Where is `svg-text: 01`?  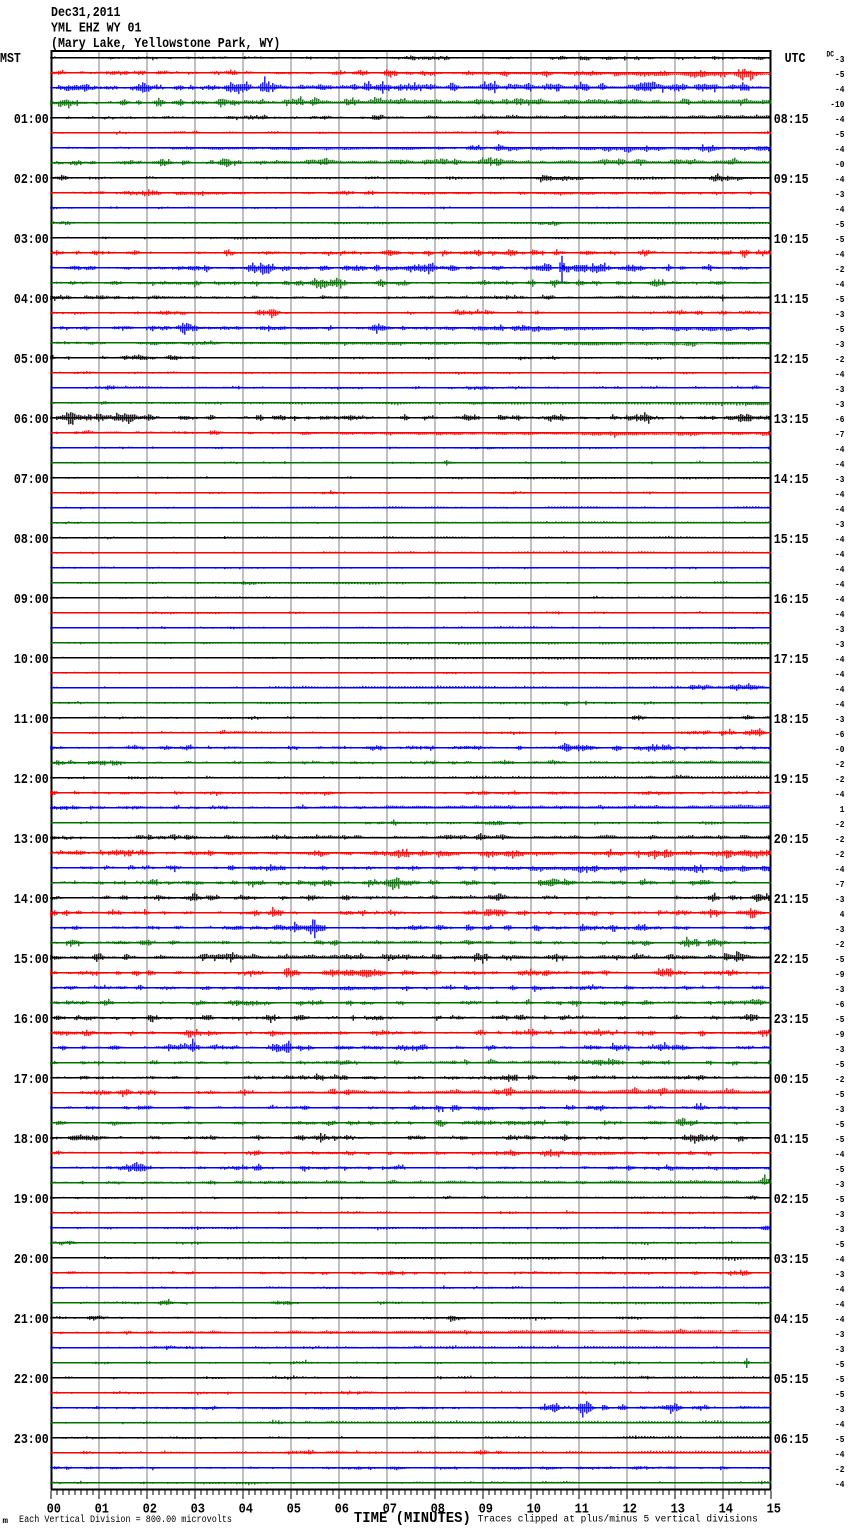
svg-text: 01 is located at coordinates (102, 1510).